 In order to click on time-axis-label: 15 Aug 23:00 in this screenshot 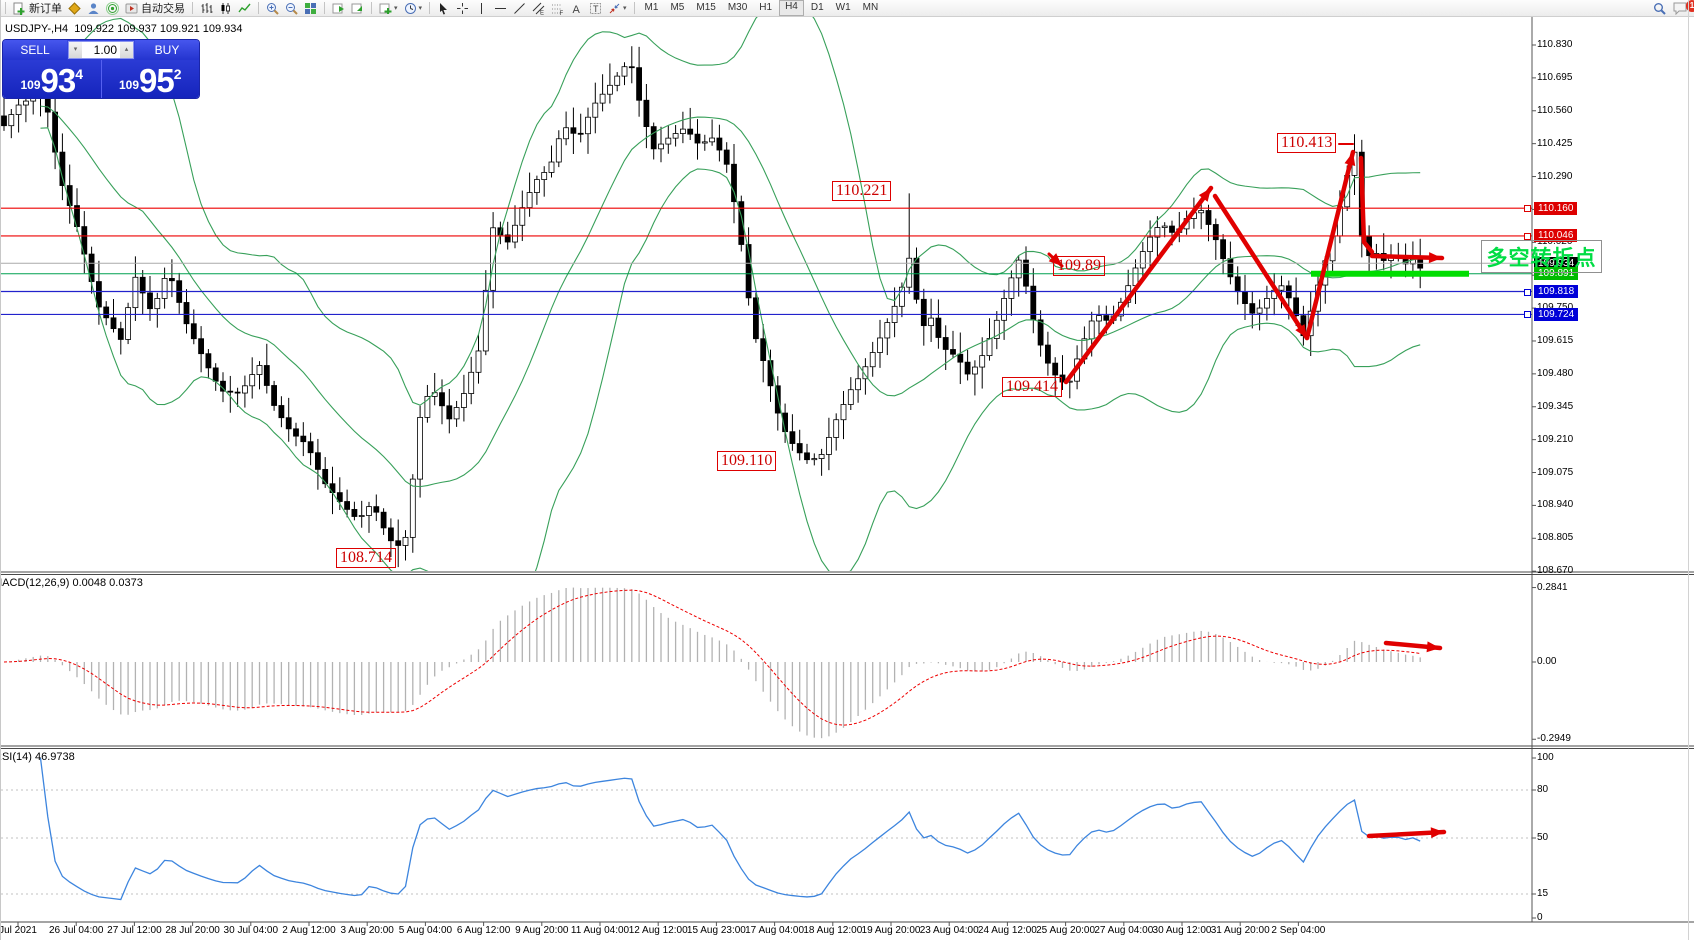, I will do `click(716, 930)`.